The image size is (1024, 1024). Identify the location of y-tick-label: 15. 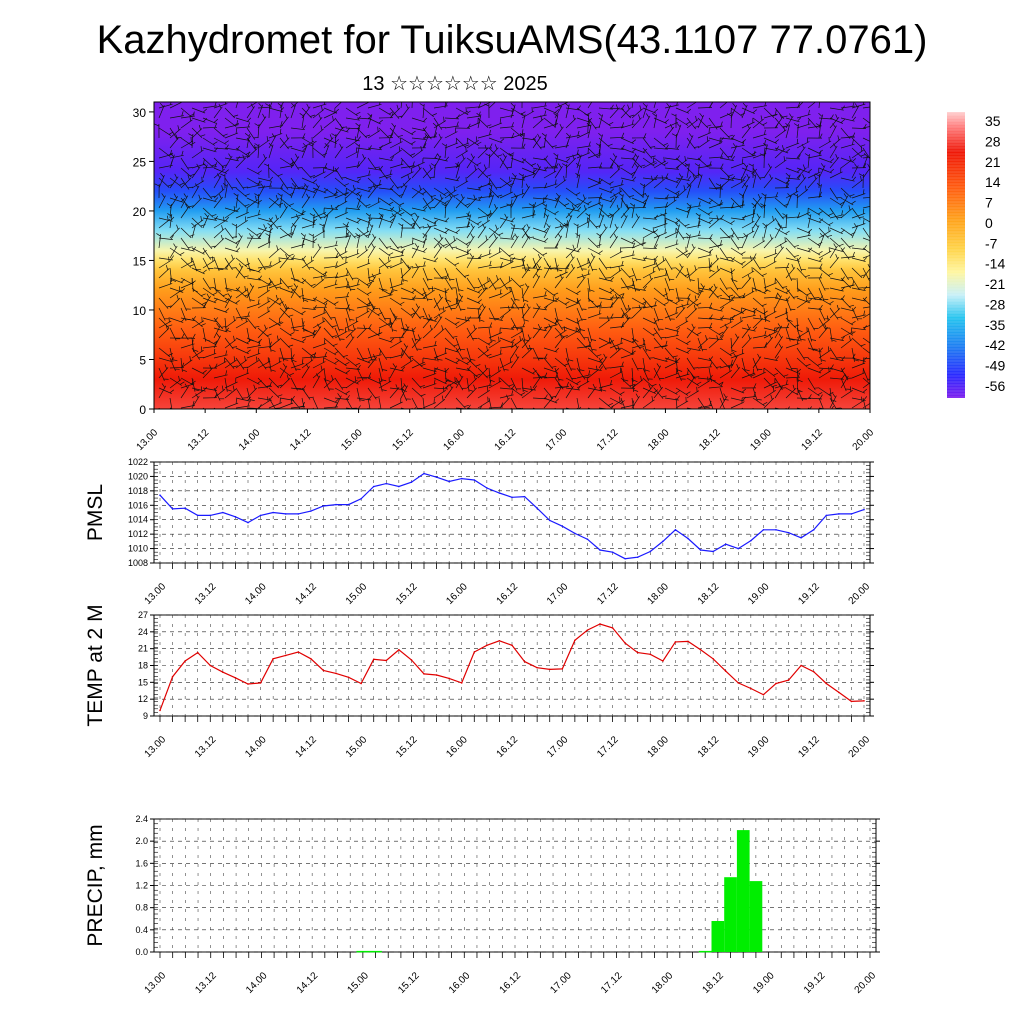
(140, 261).